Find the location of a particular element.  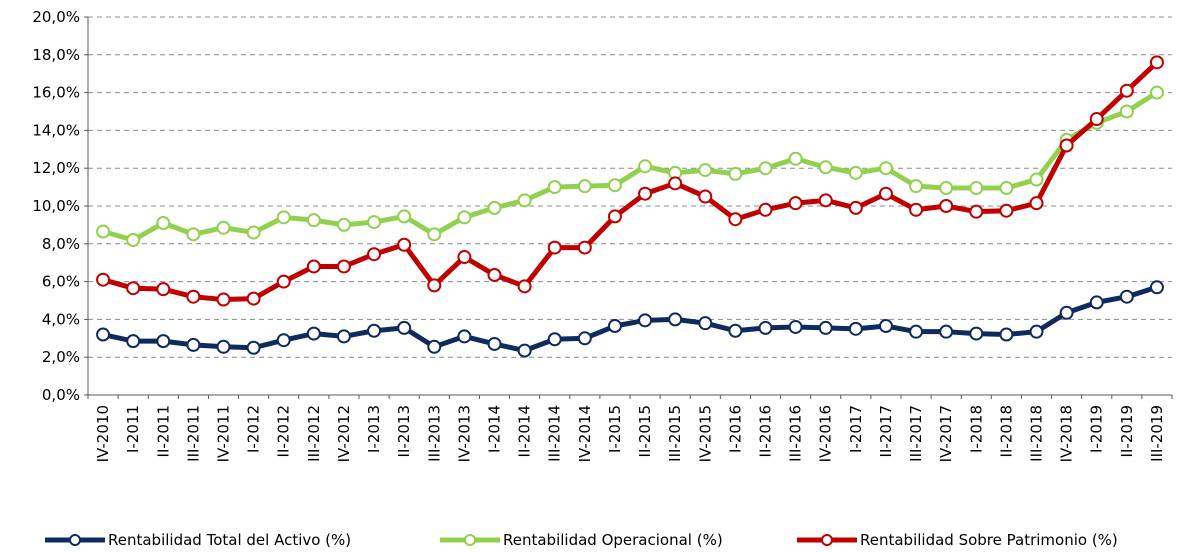

x-tick-label: II-2012 is located at coordinates (284, 431).